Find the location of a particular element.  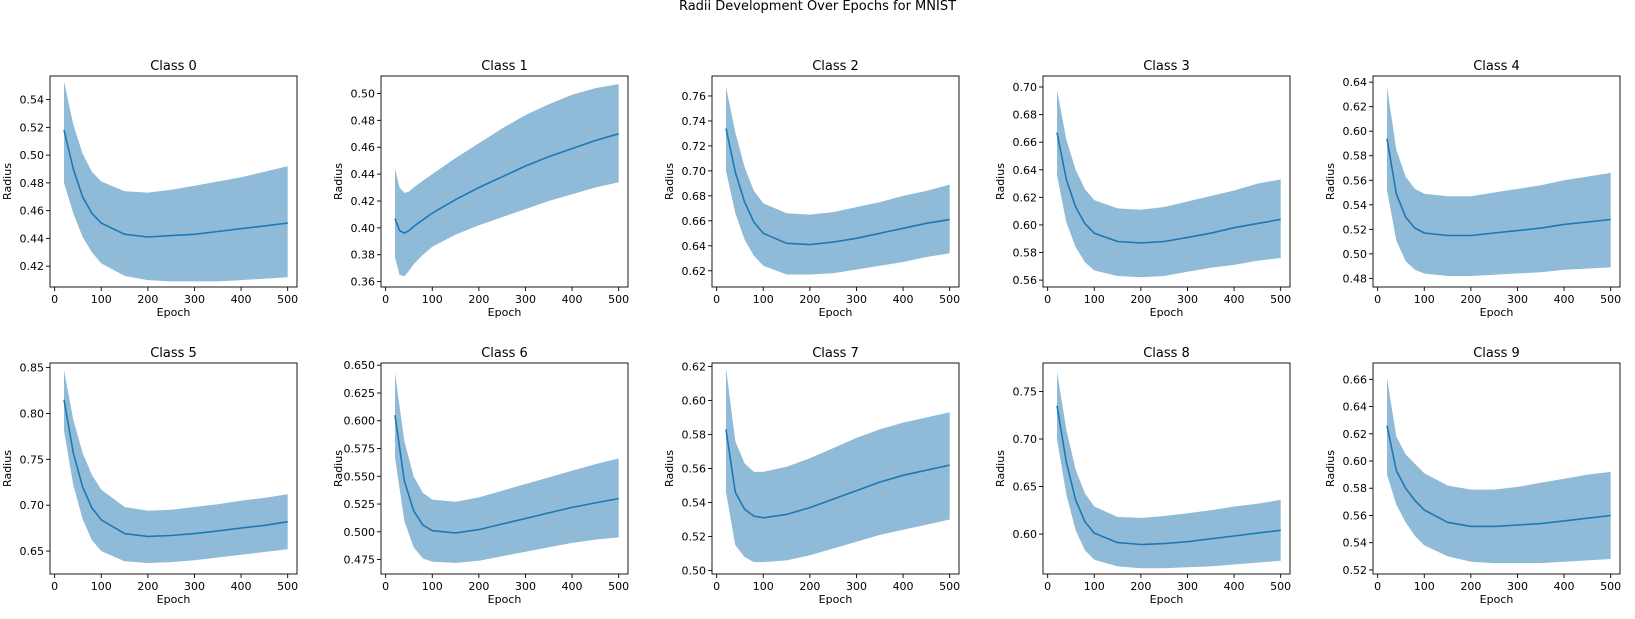

subplot-title: Class 0 is located at coordinates (173, 66).